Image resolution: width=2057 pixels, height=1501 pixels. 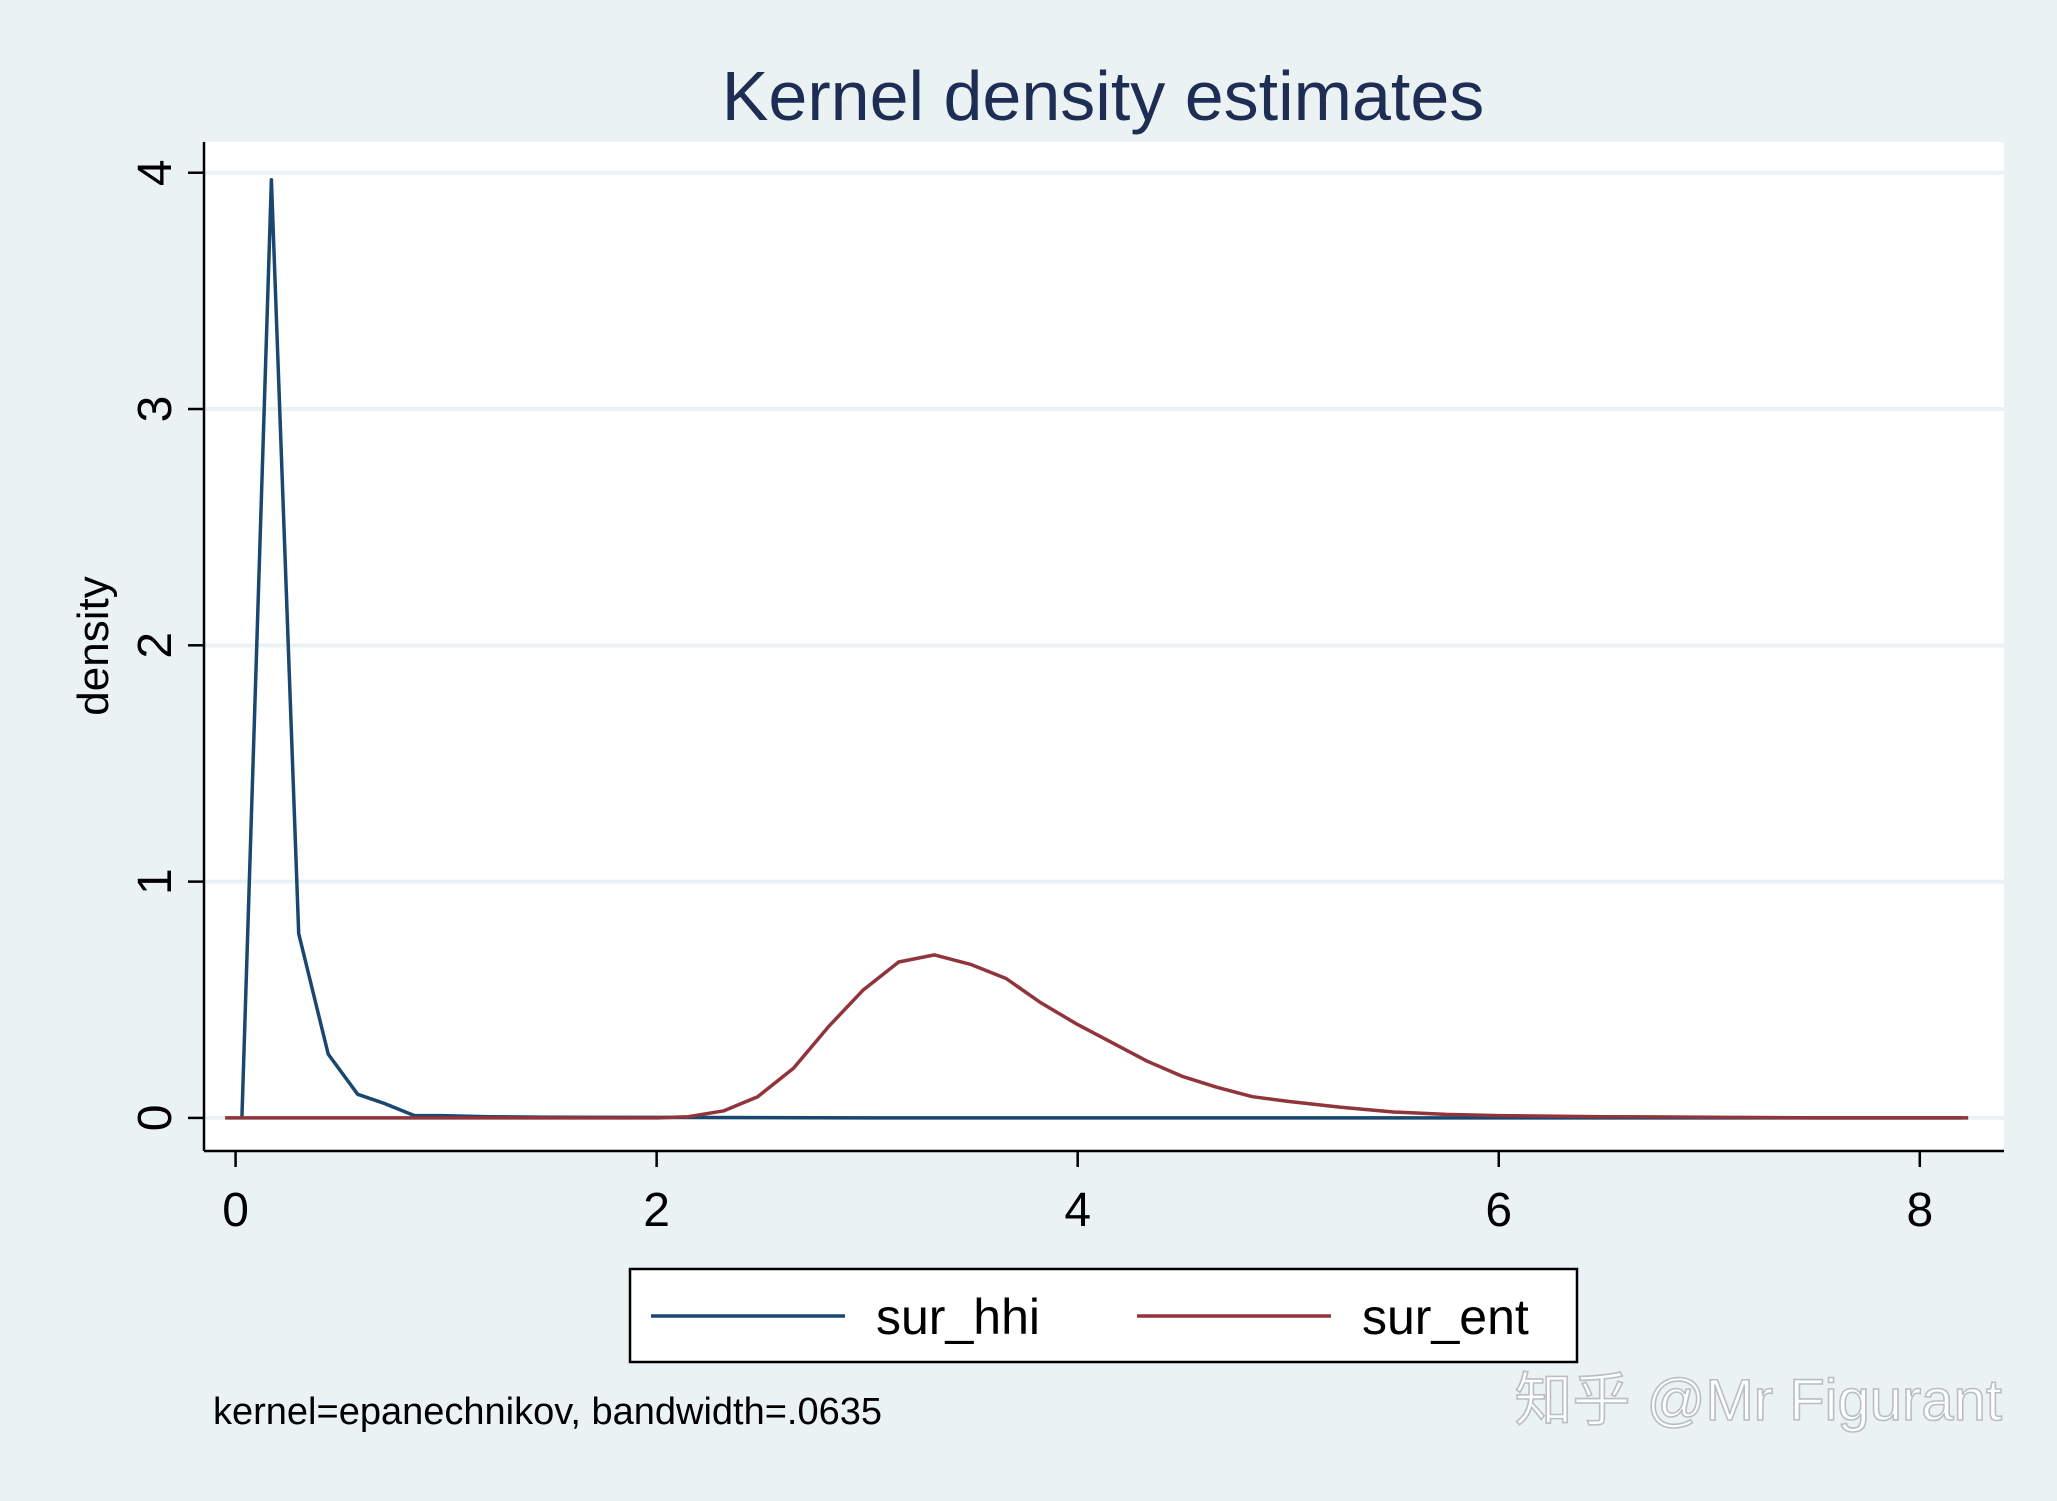 What do you see at coordinates (93, 645) in the screenshot?
I see `y-axis-label: density` at bounding box center [93, 645].